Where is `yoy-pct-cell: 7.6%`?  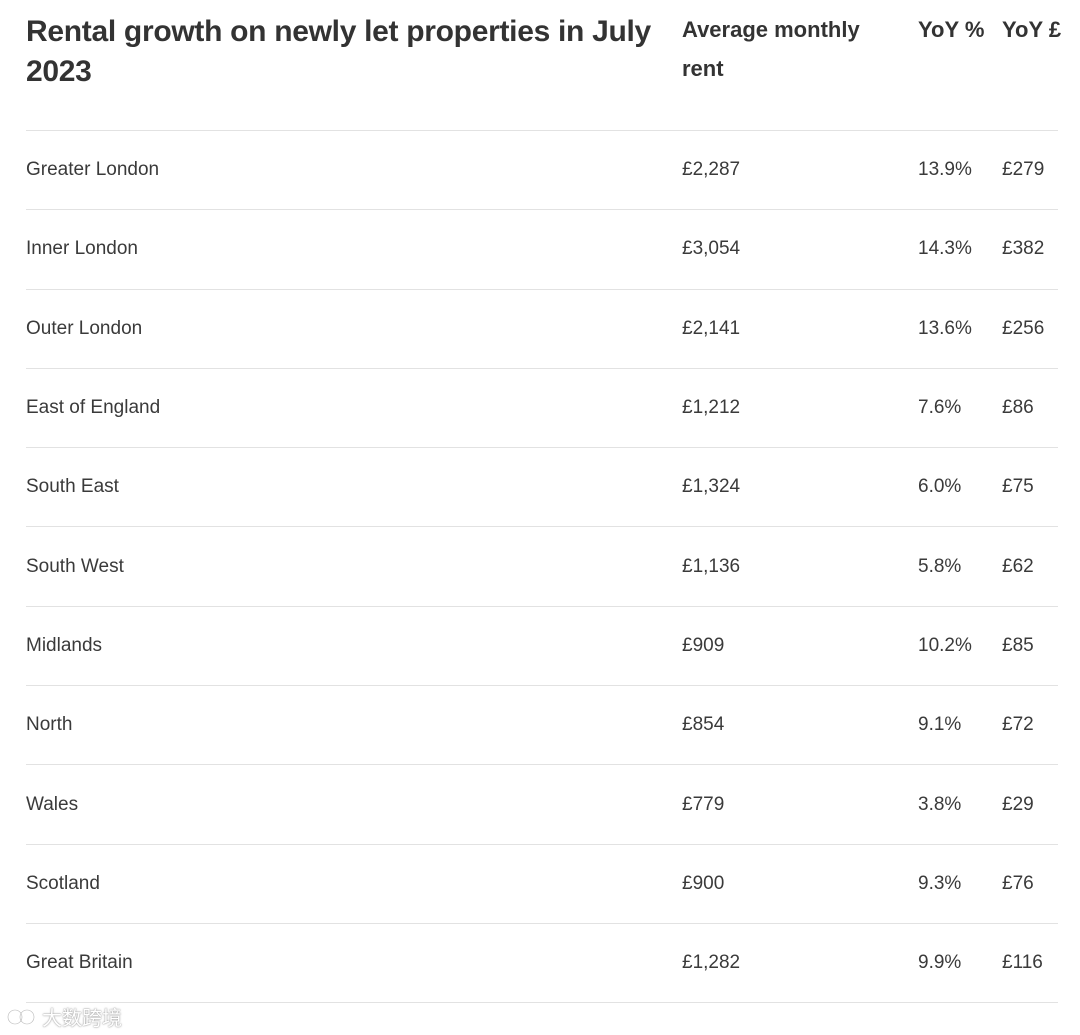 yoy-pct-cell: 7.6% is located at coordinates (940, 408).